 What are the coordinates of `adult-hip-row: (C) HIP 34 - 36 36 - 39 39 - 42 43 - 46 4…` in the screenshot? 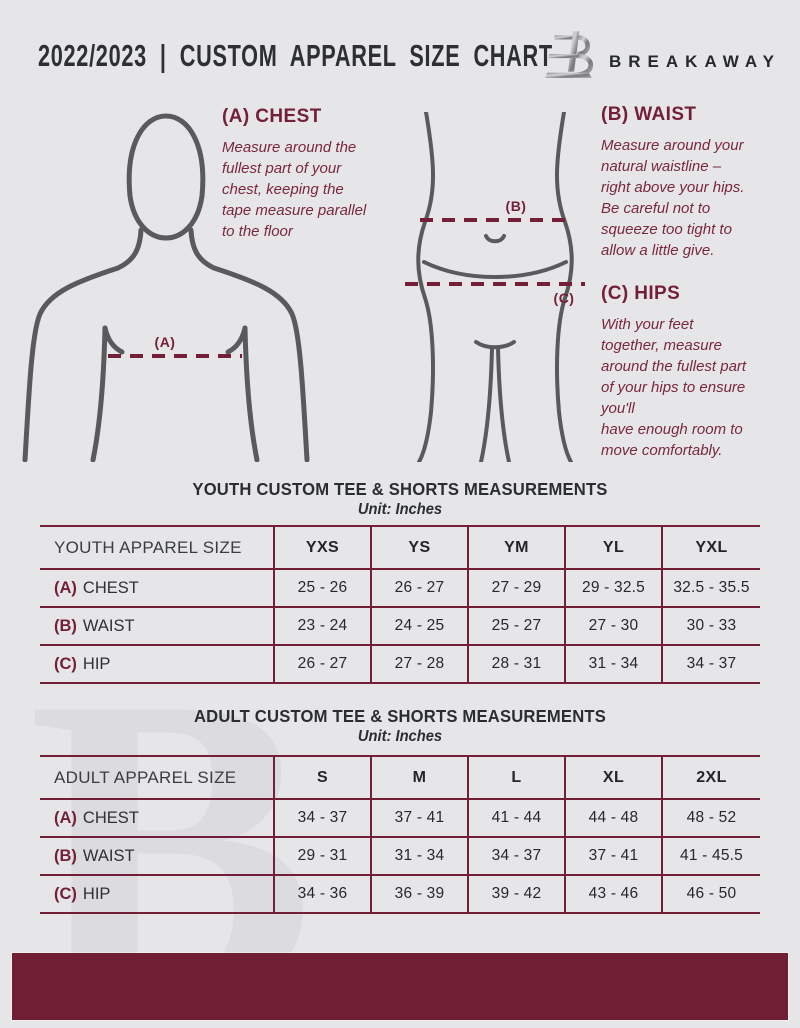 It's located at (400, 894).